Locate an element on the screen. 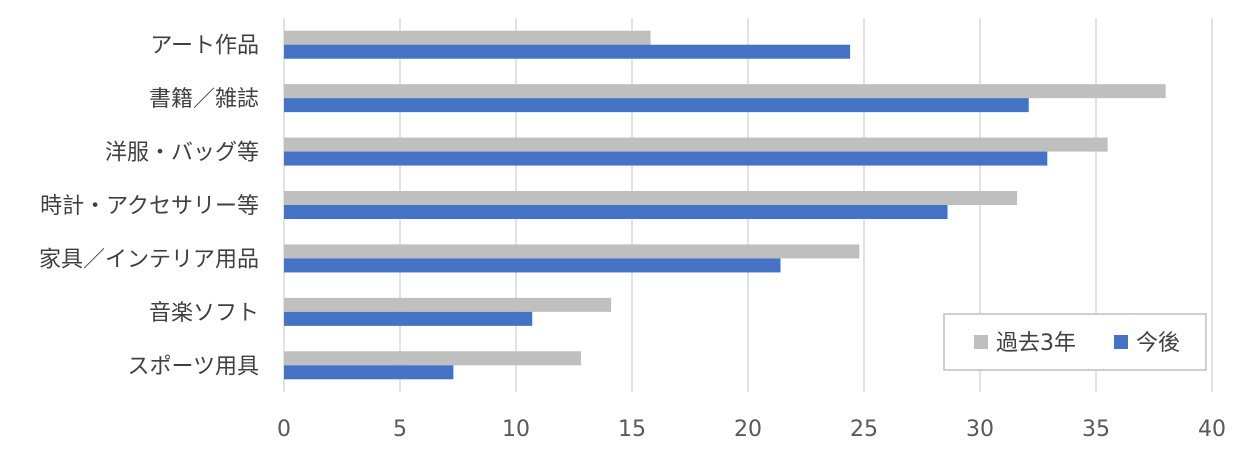 This screenshot has width=1246, height=456. legend-swatch-future is located at coordinates (1121, 342).